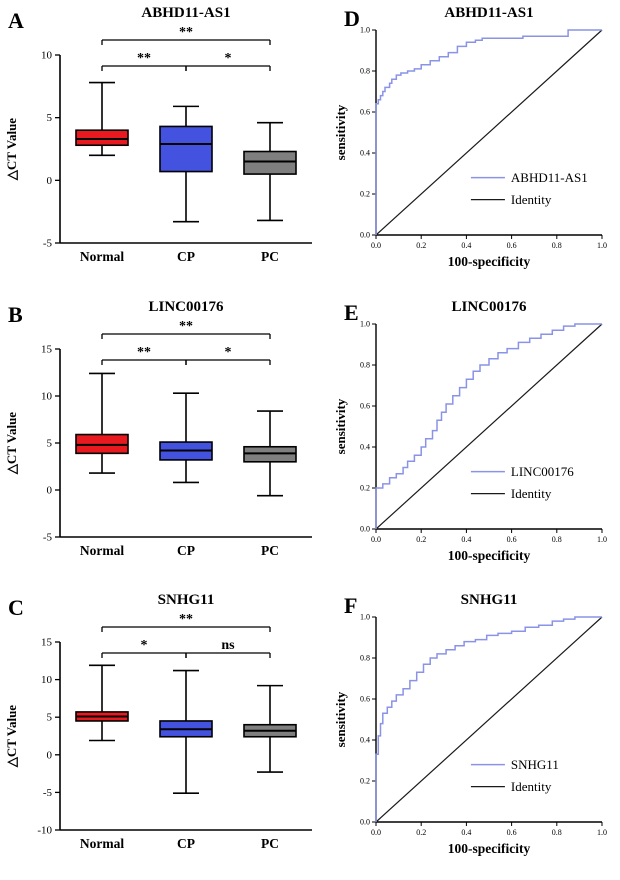  Describe the element at coordinates (351, 312) in the screenshot. I see `panel-letter-E: E` at that location.